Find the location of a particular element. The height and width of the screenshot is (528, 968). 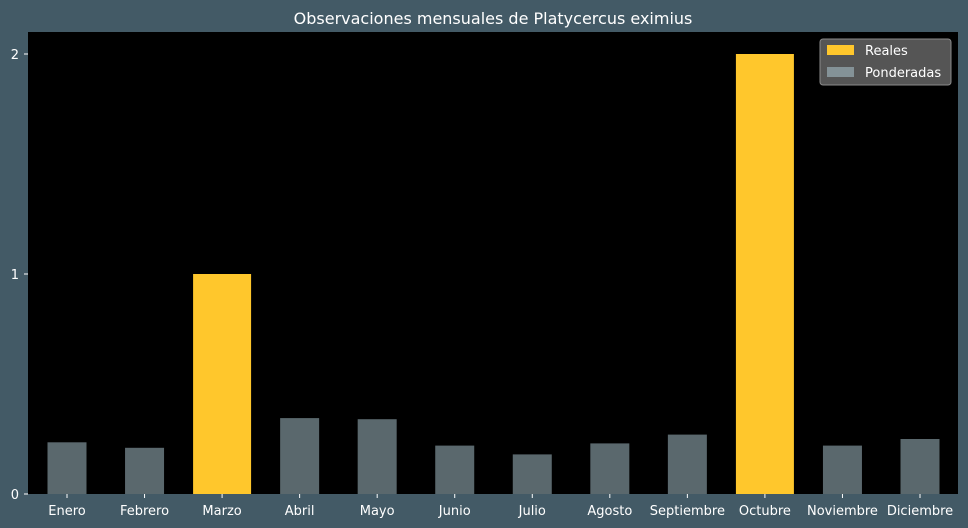

bar-ponderadas-septiembre is located at coordinates (687, 464).